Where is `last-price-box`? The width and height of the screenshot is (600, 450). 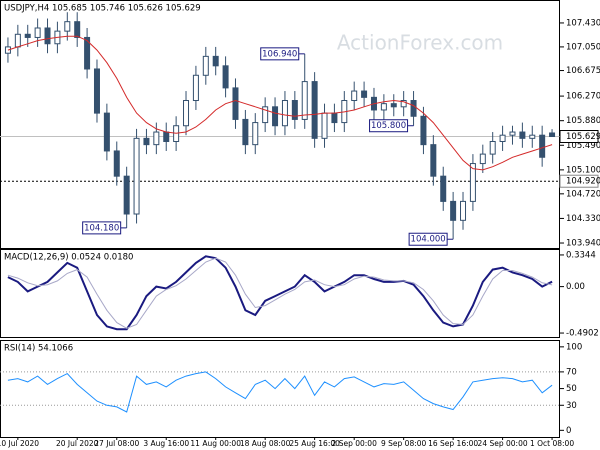 last-price-box is located at coordinates (579, 137).